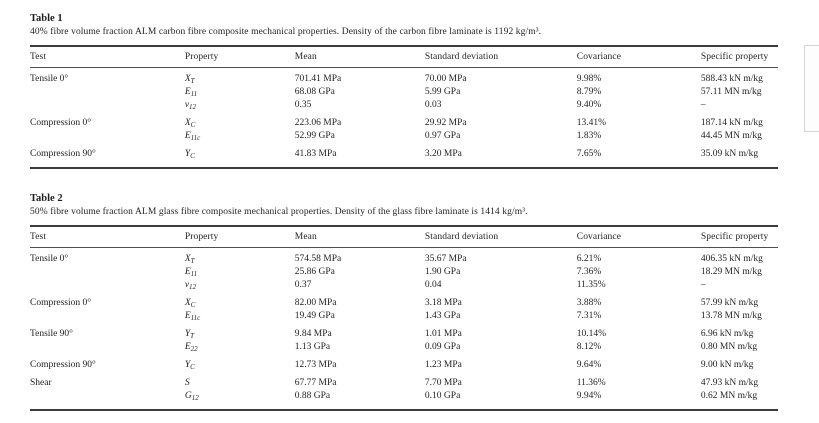  What do you see at coordinates (303, 285) in the screenshot?
I see `mean-cell: 0.37` at bounding box center [303, 285].